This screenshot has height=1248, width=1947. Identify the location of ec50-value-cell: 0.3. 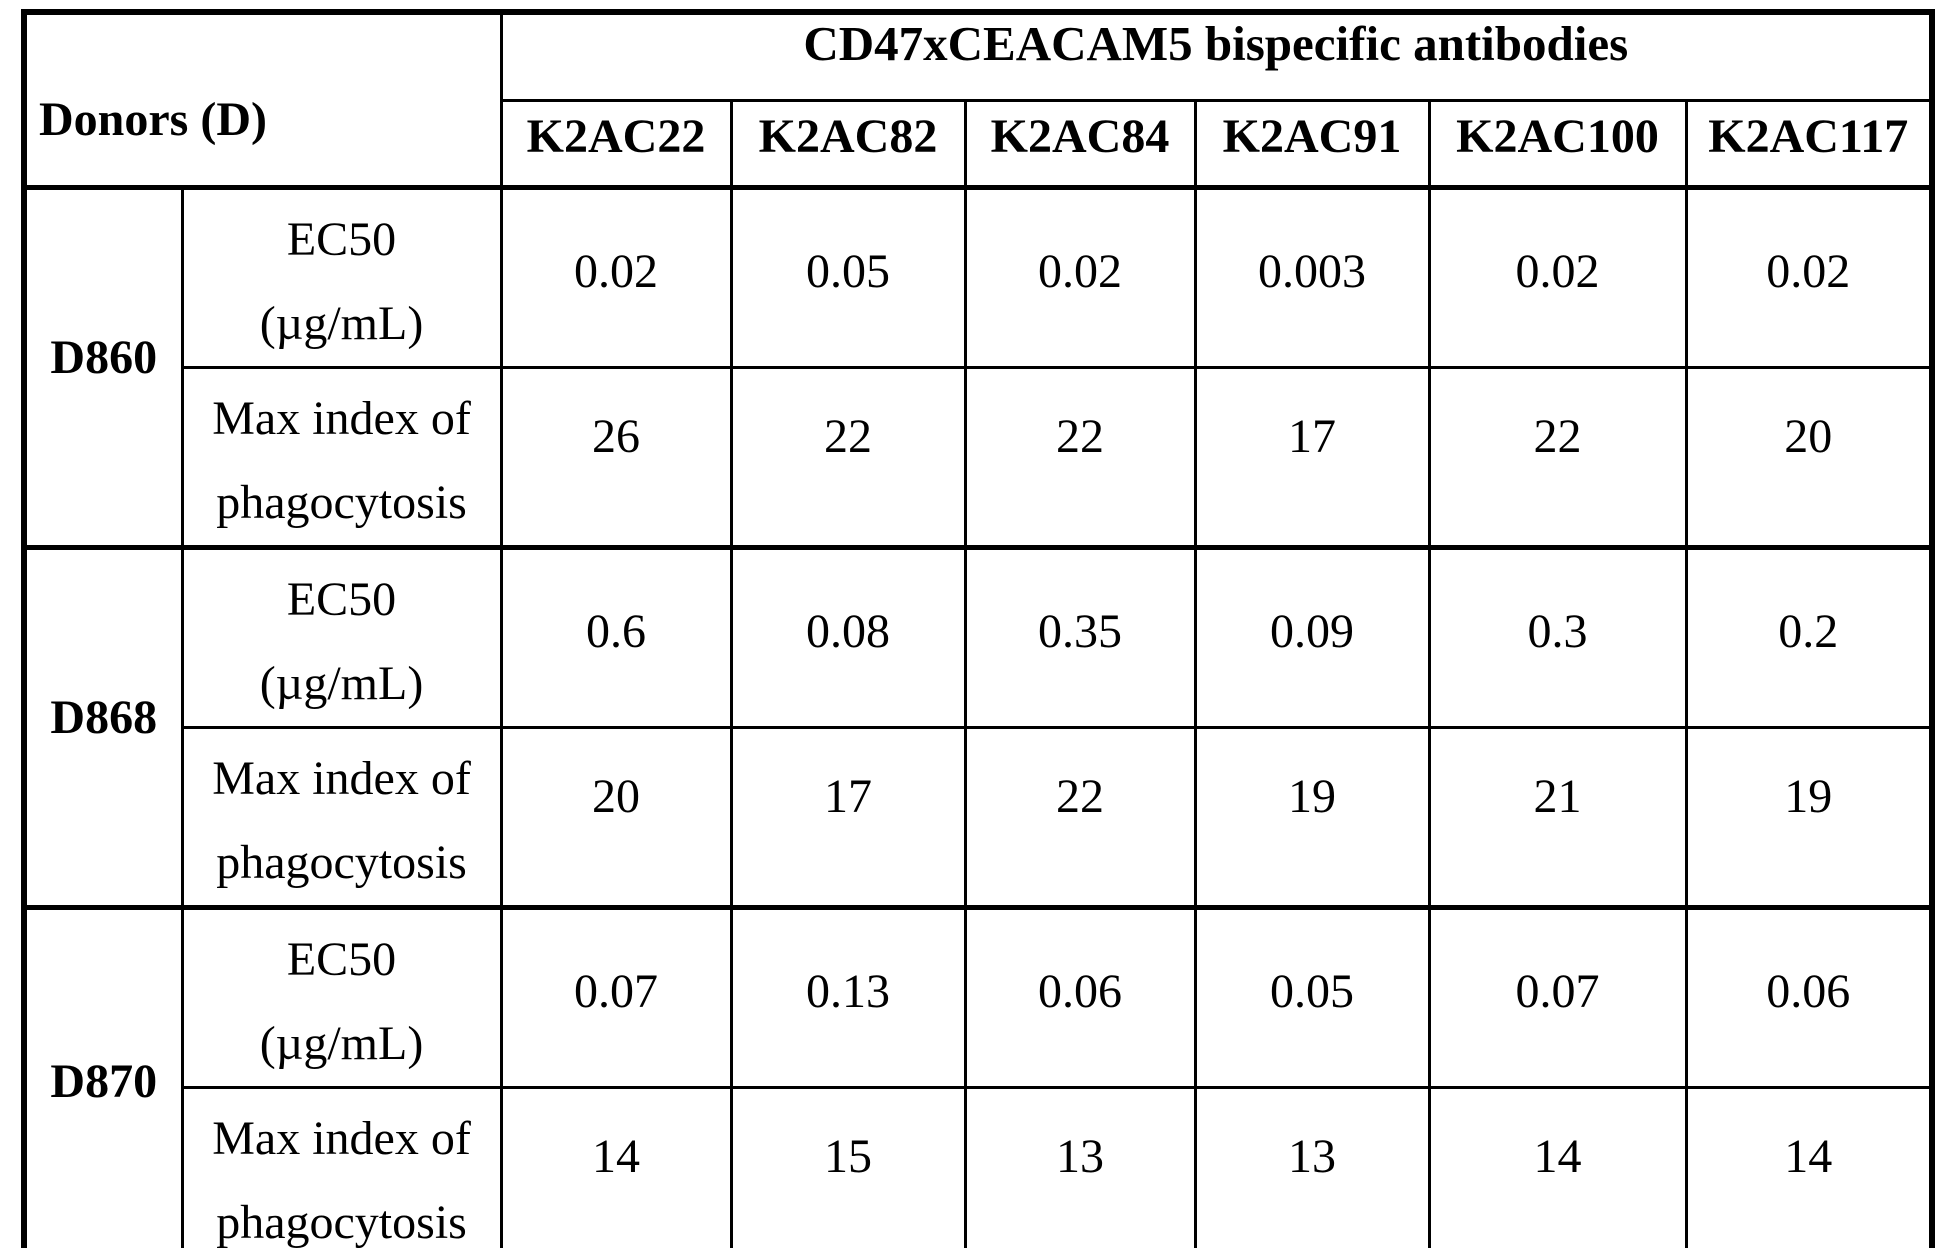
(1557, 636).